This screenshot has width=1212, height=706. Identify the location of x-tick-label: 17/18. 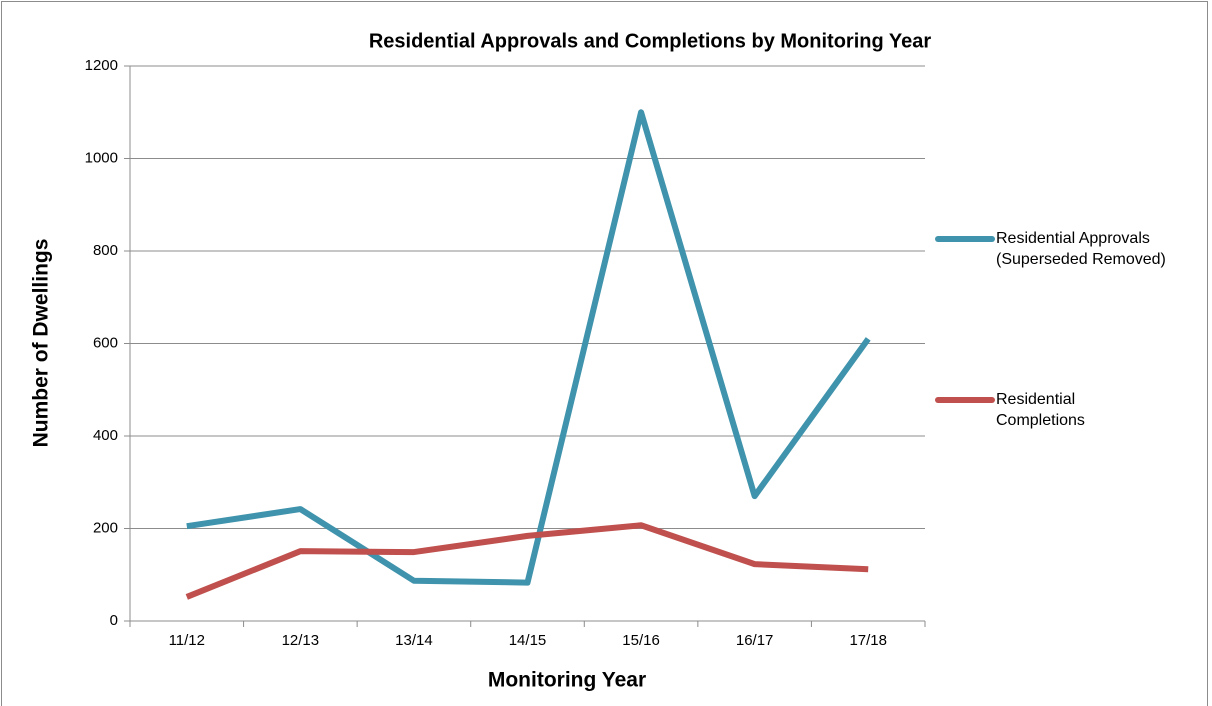
(868, 640).